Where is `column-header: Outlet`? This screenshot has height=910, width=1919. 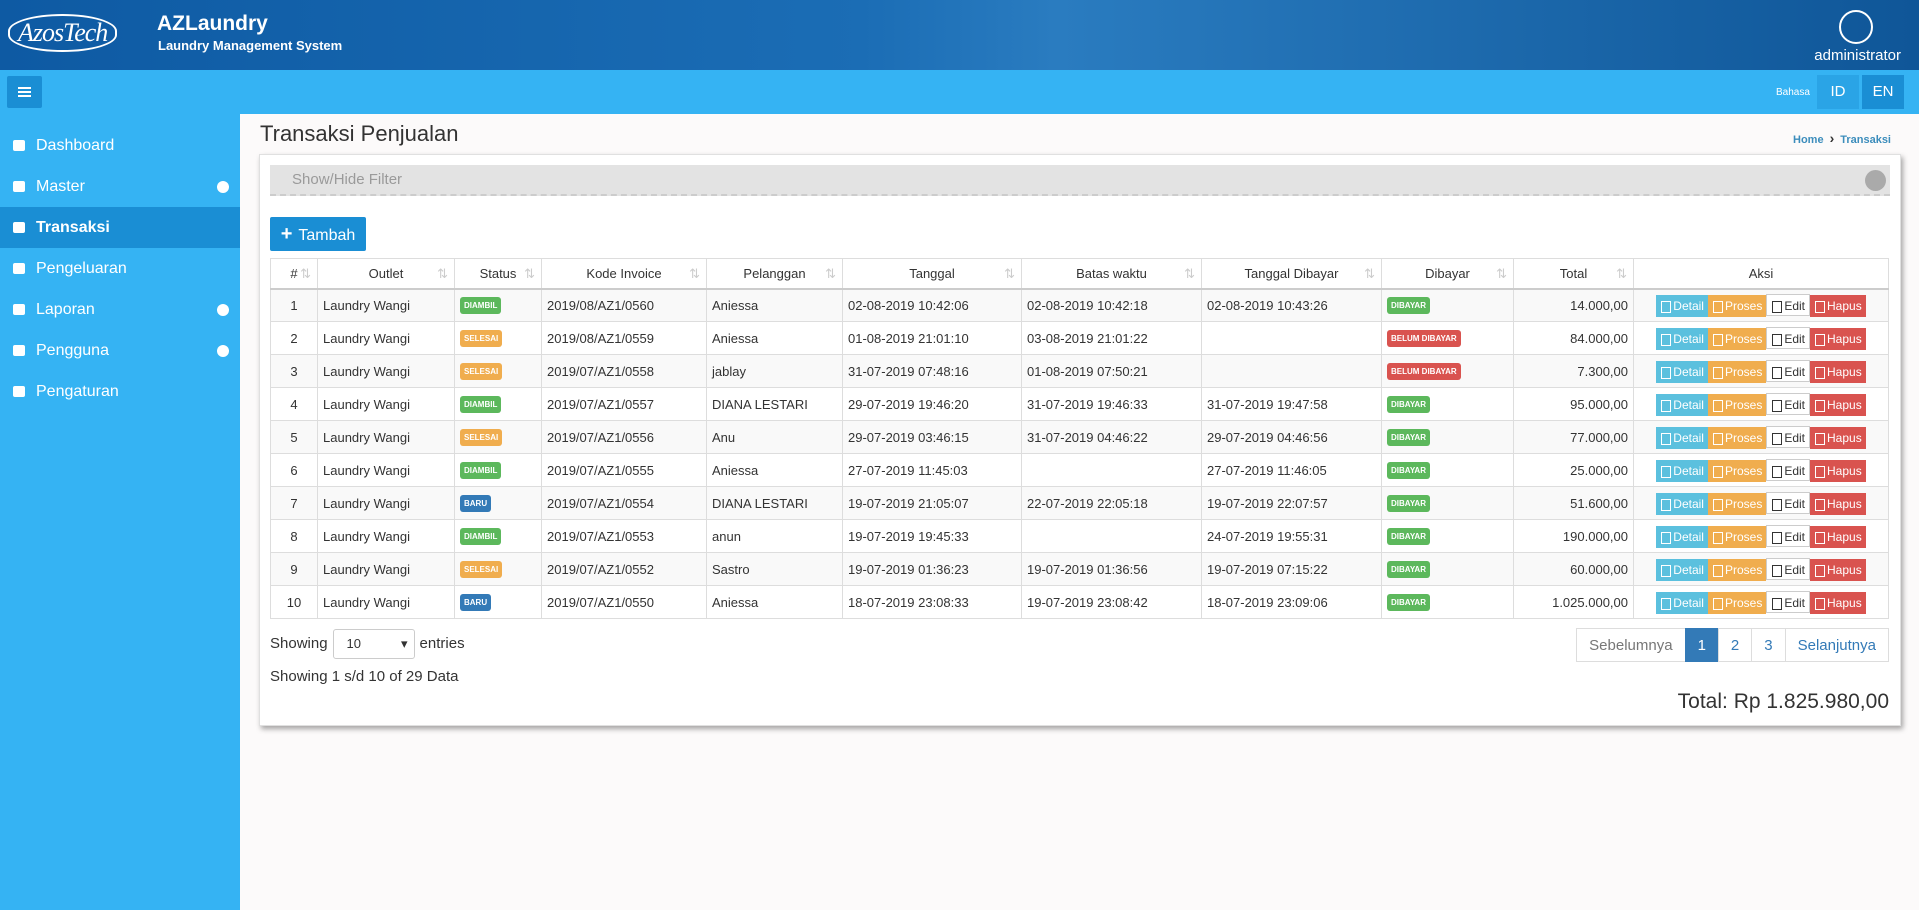
column-header: Outlet is located at coordinates (386, 274).